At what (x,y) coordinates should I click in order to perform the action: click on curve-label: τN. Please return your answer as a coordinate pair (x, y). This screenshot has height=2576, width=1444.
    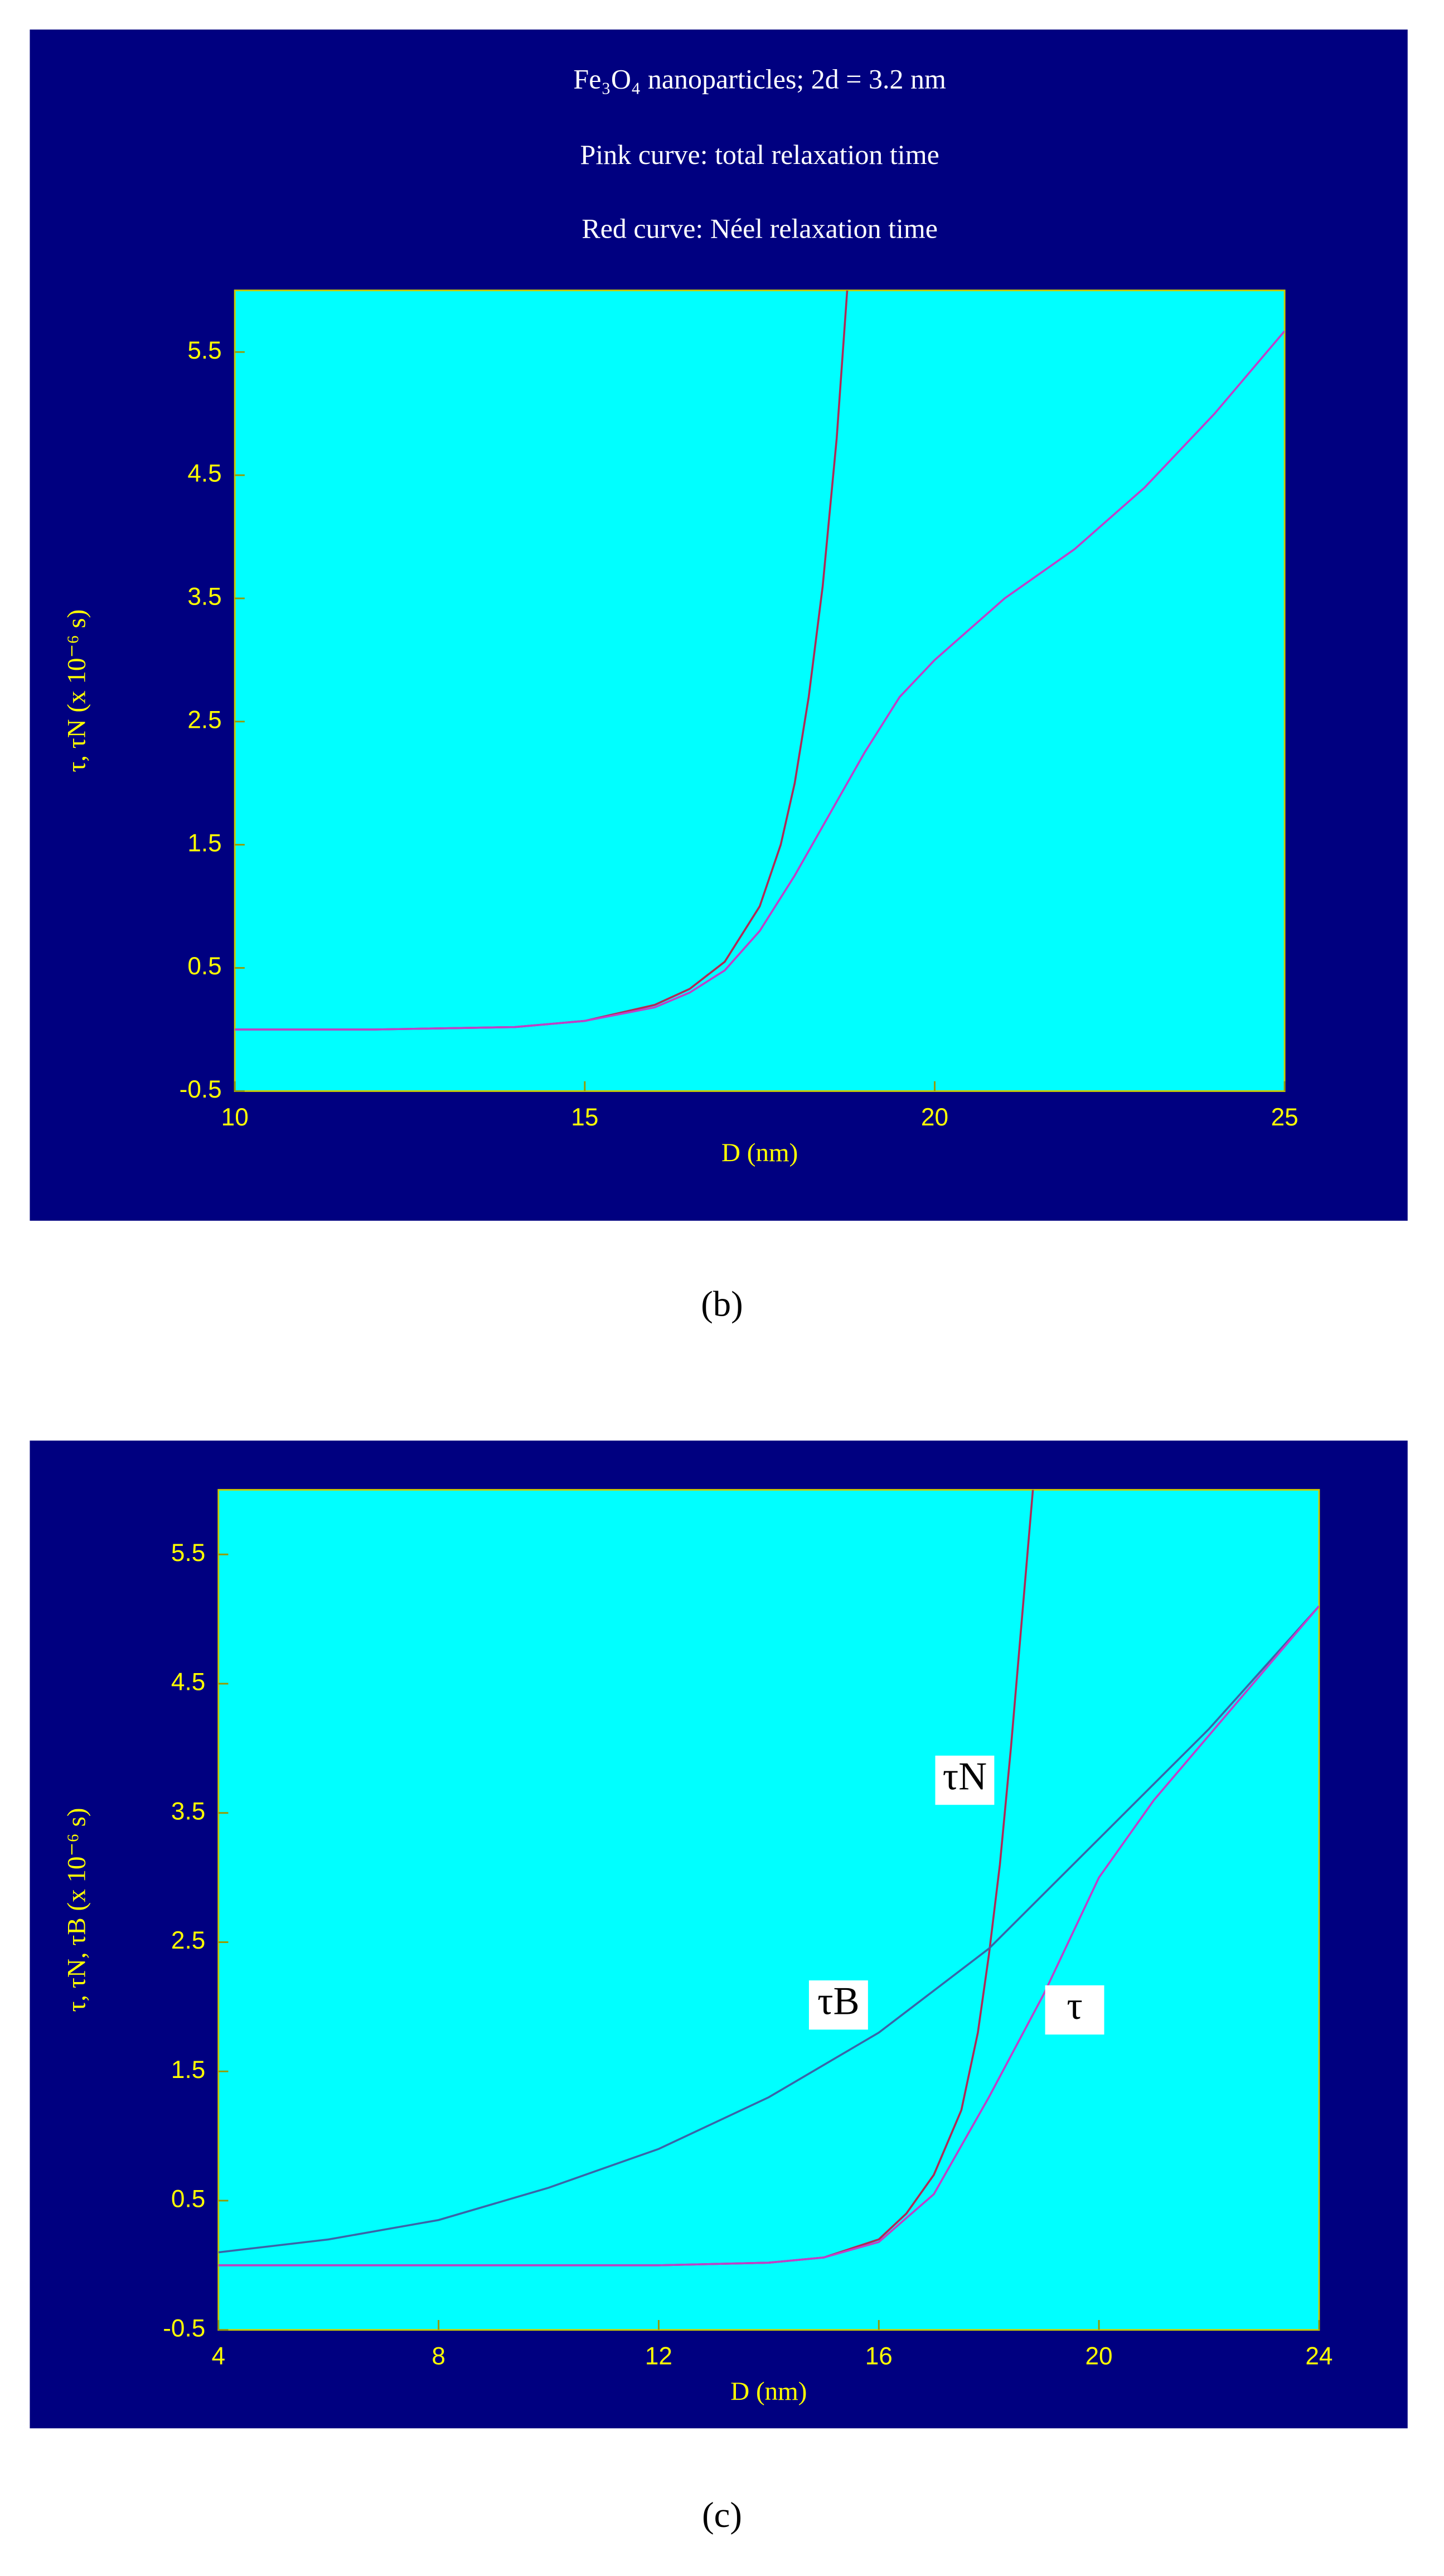
    Looking at the image, I should click on (965, 1777).